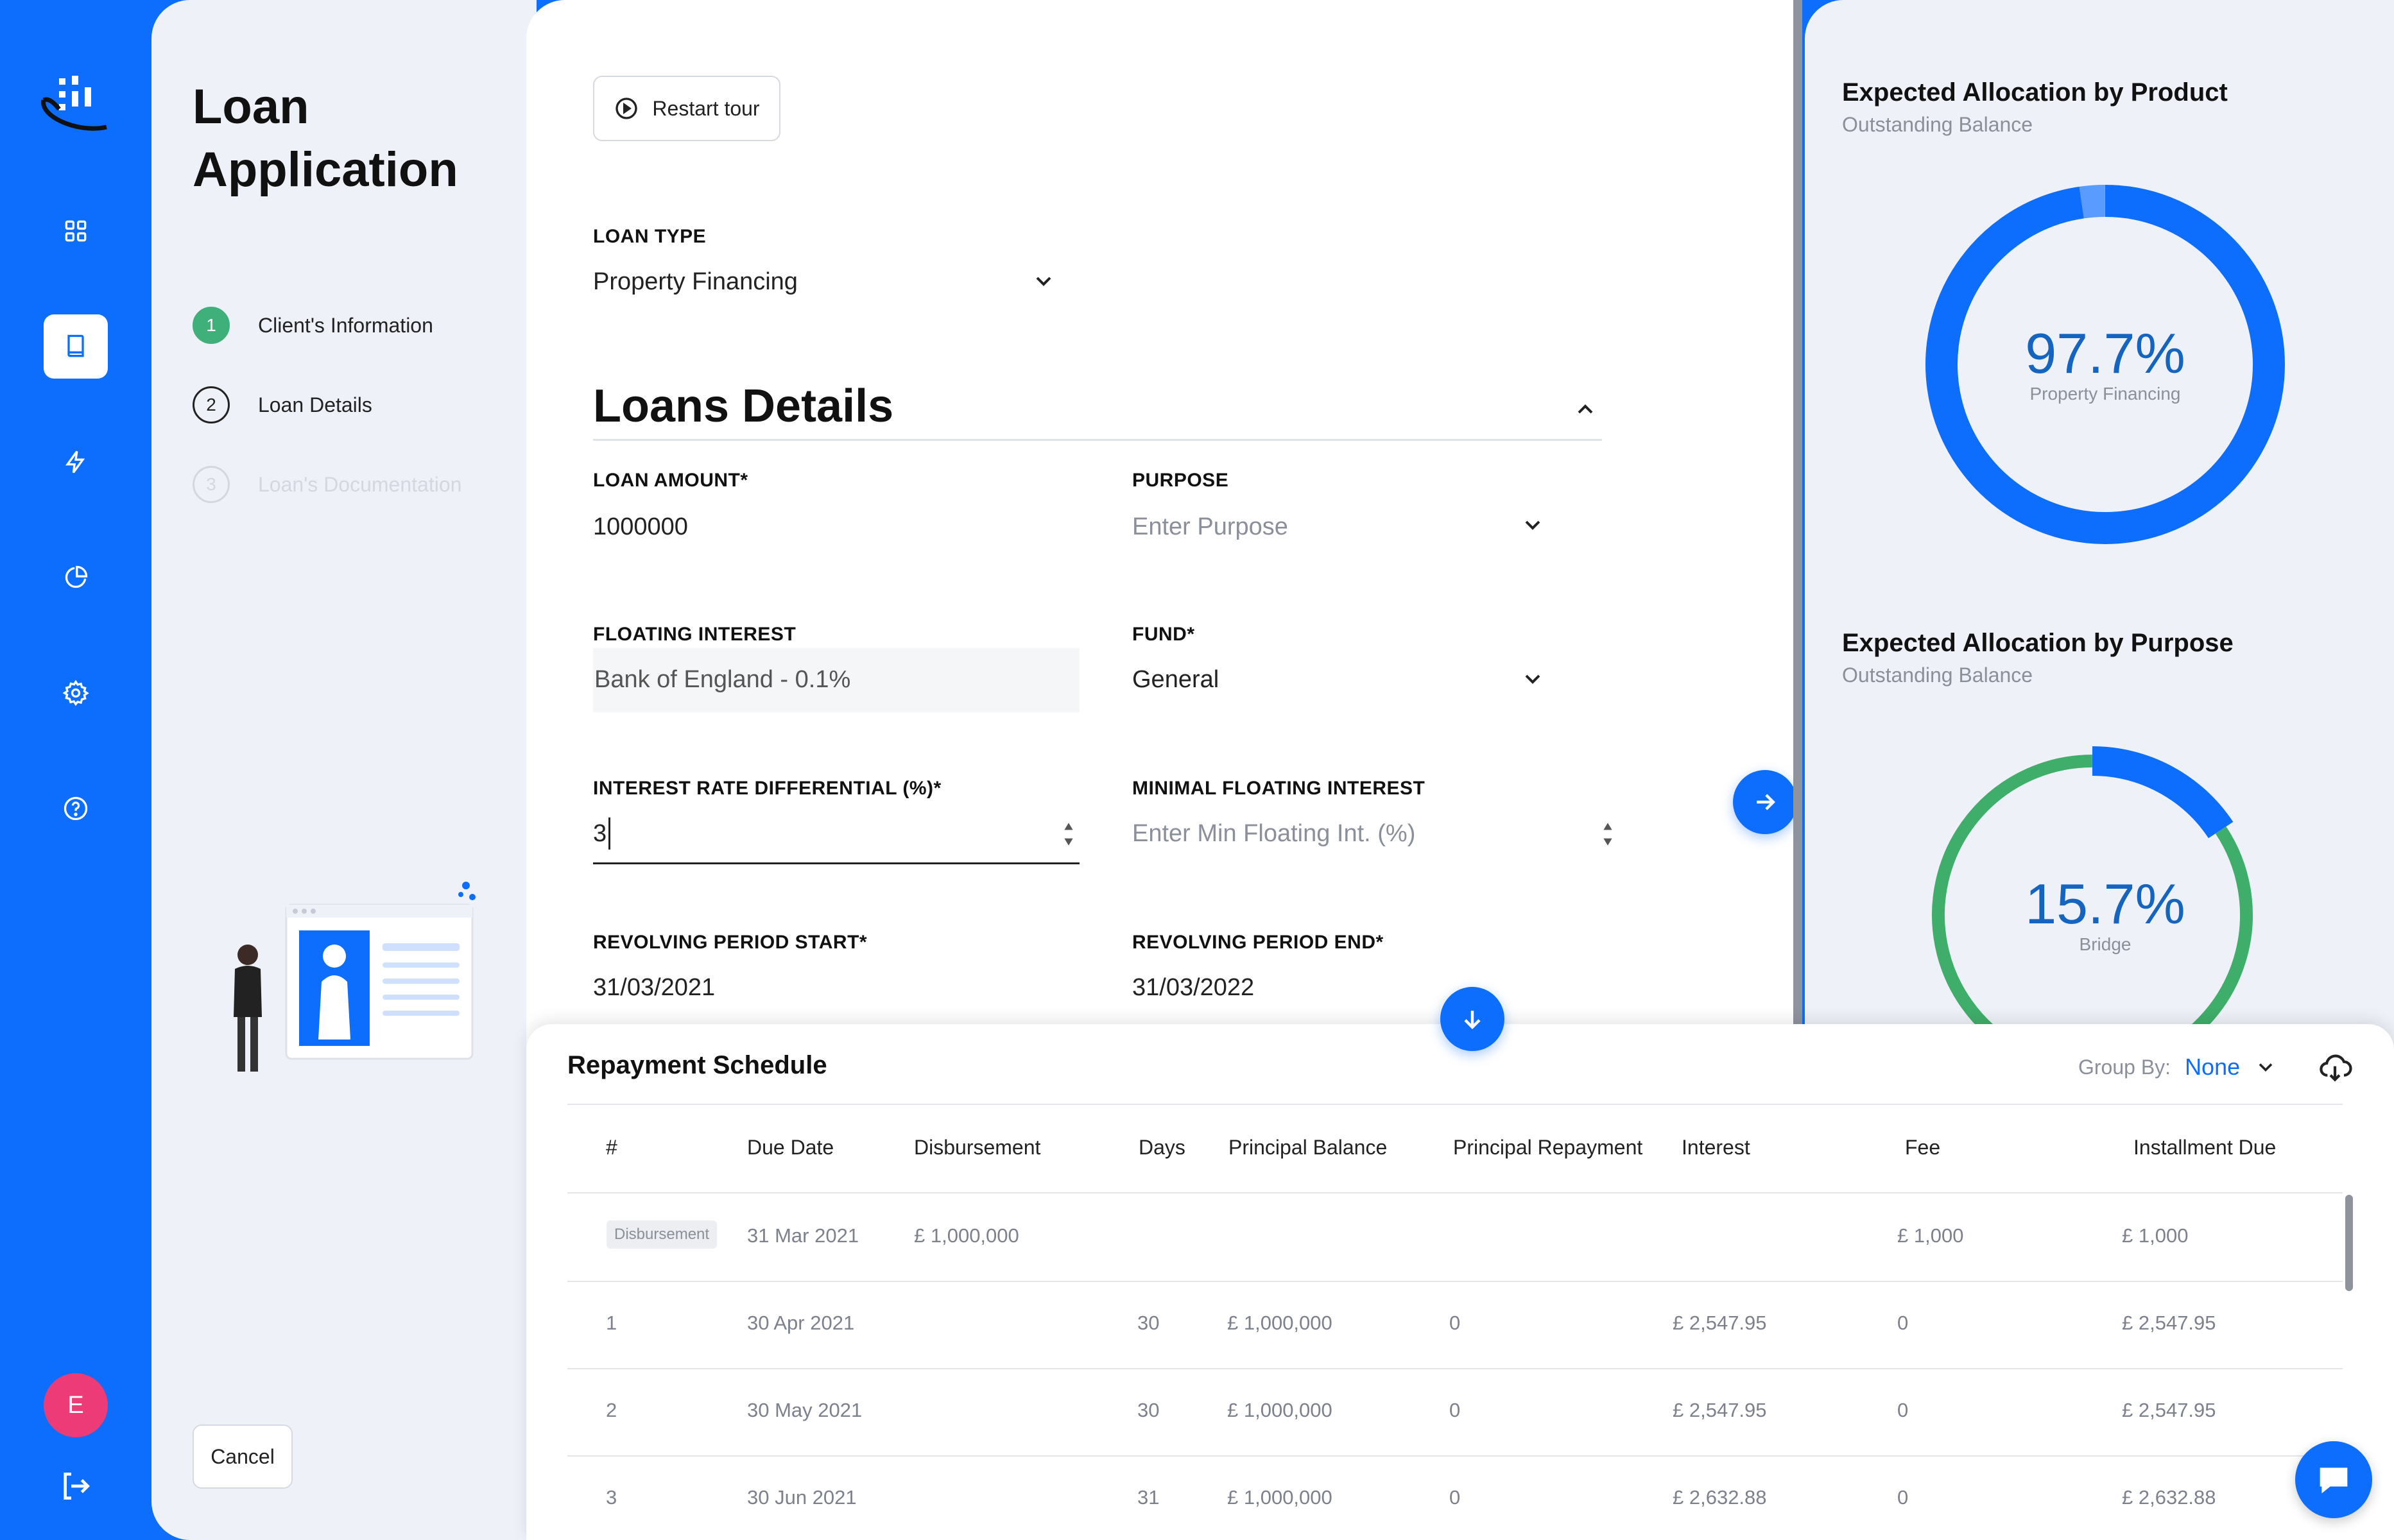  I want to click on expand-panel-button, so click(1765, 802).